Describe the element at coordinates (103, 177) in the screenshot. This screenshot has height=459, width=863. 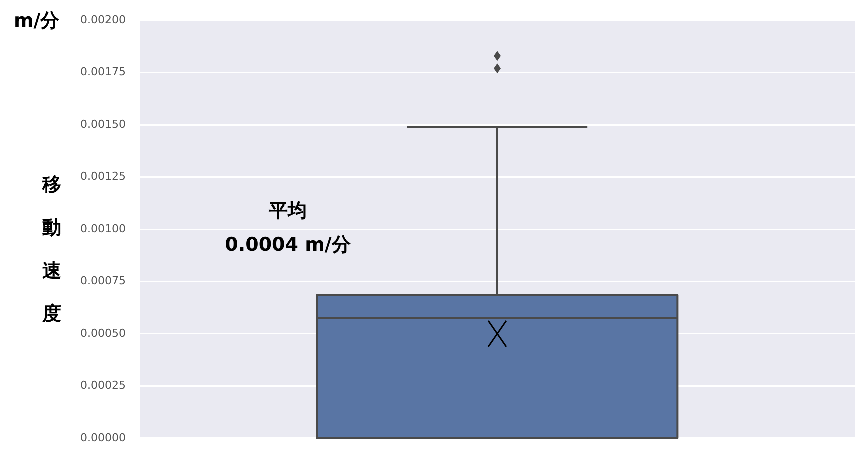
I see `y-tick-label: 0.00125` at that location.